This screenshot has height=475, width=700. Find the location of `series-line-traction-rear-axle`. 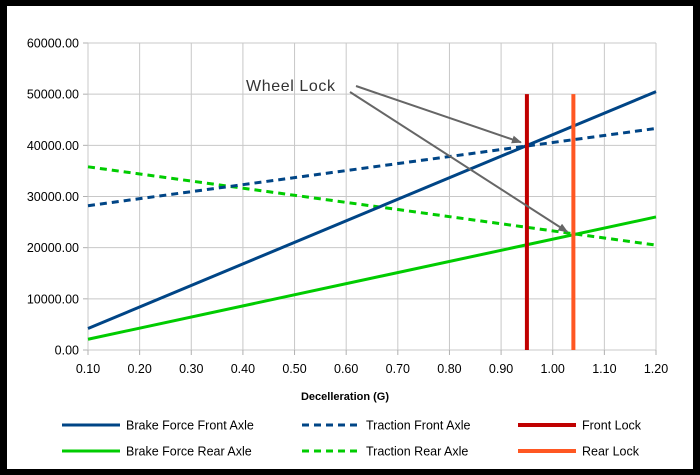

series-line-traction-rear-axle is located at coordinates (372, 206).